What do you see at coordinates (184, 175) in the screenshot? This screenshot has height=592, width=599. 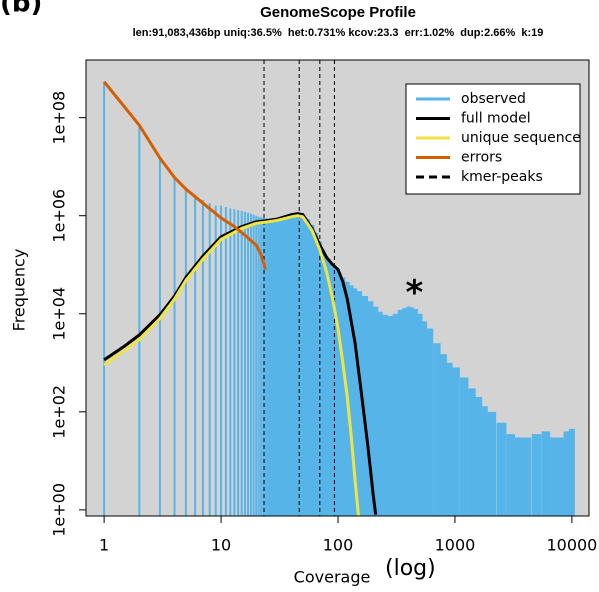 I see `series-line` at bounding box center [184, 175].